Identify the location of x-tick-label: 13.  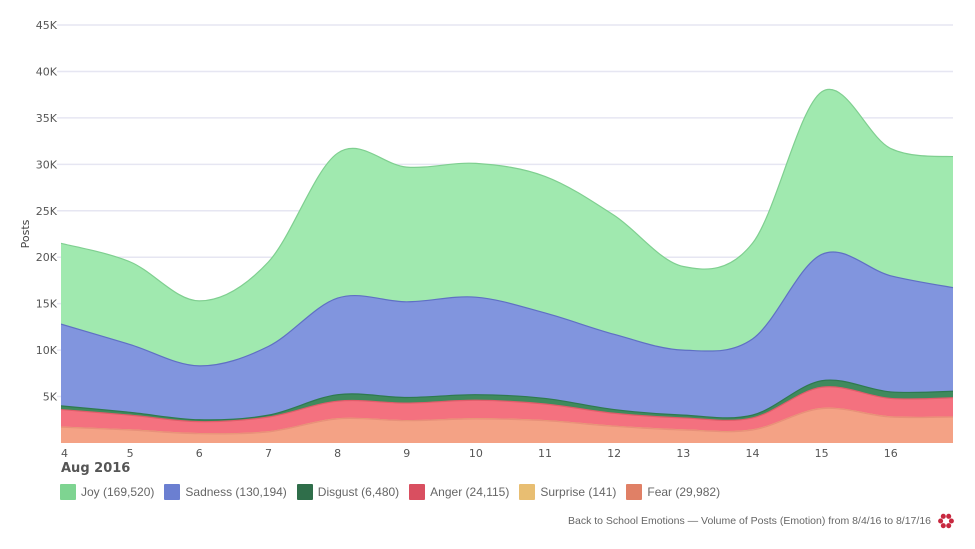
(683, 453).